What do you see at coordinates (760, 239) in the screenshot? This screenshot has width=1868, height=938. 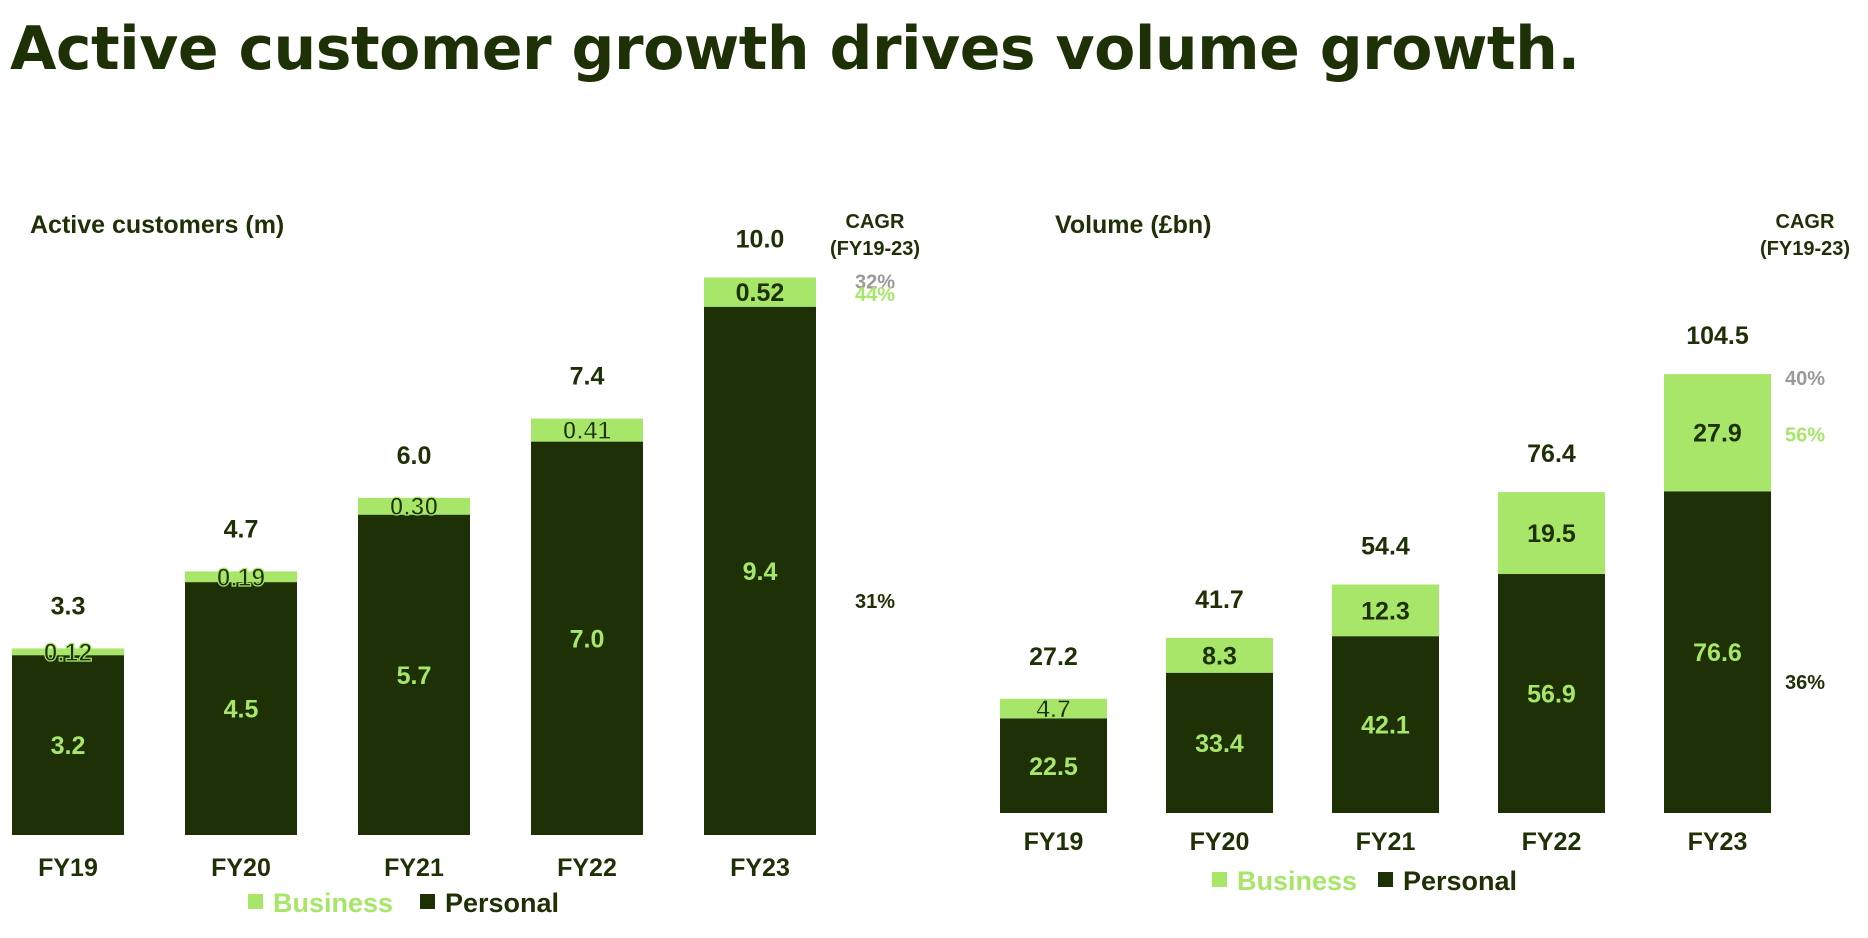 I see `total-value-label: 10.0` at bounding box center [760, 239].